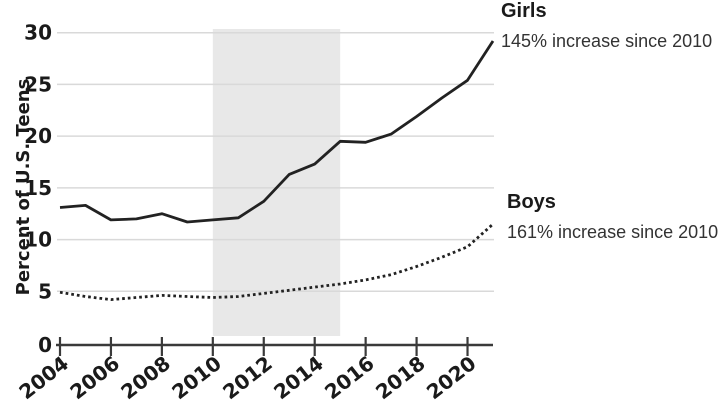  Describe the element at coordinates (196, 377) in the screenshot. I see `x-tick-label: 2010` at that location.